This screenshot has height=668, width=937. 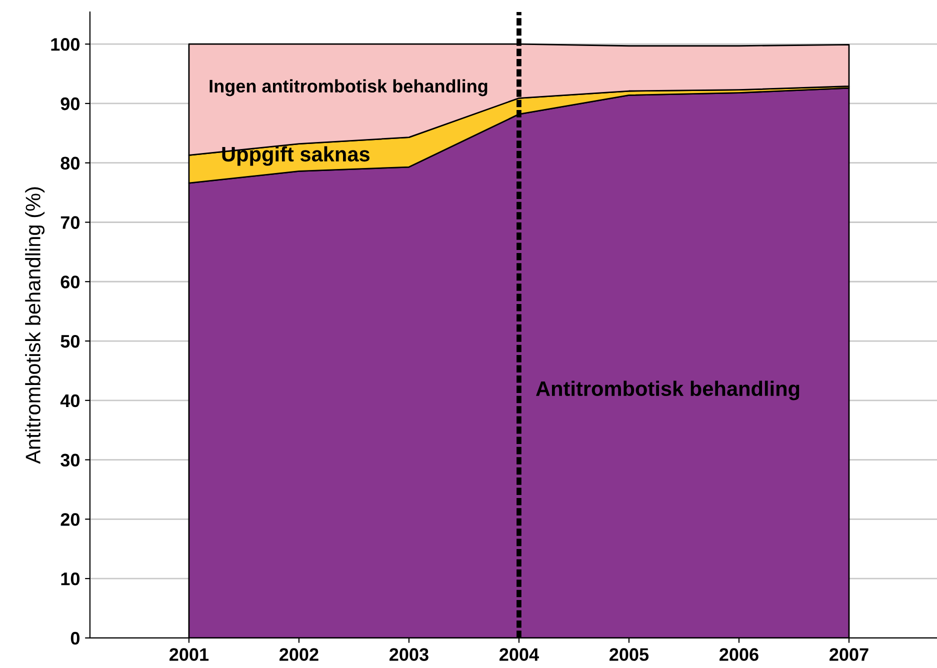 I want to click on series-label: Ingen antitrombotisk behandling, so click(x=349, y=87).